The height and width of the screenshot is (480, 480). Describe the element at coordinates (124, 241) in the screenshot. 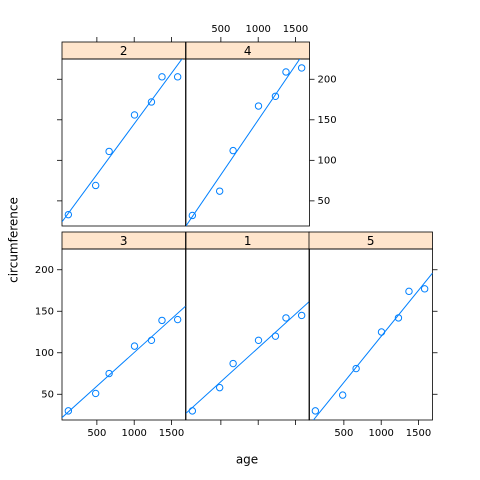

I see `strip-label: 3` at that location.